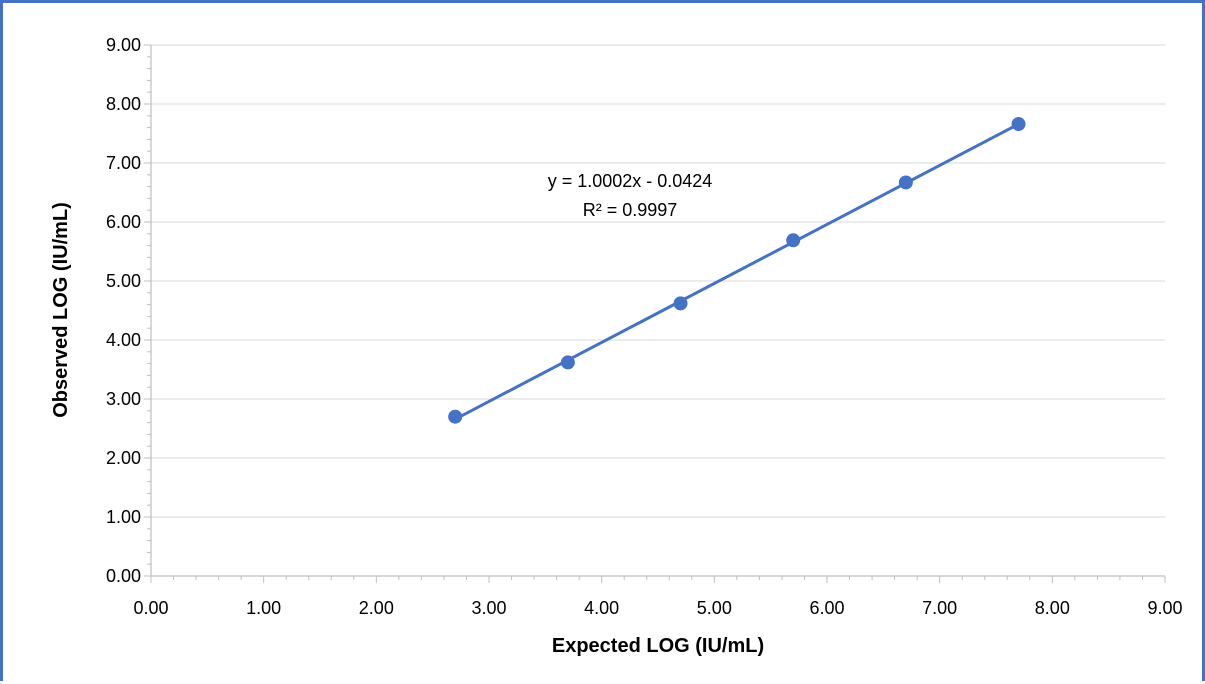 The width and height of the screenshot is (1205, 684). What do you see at coordinates (123, 45) in the screenshot?
I see `y-tick-label: 9.00` at bounding box center [123, 45].